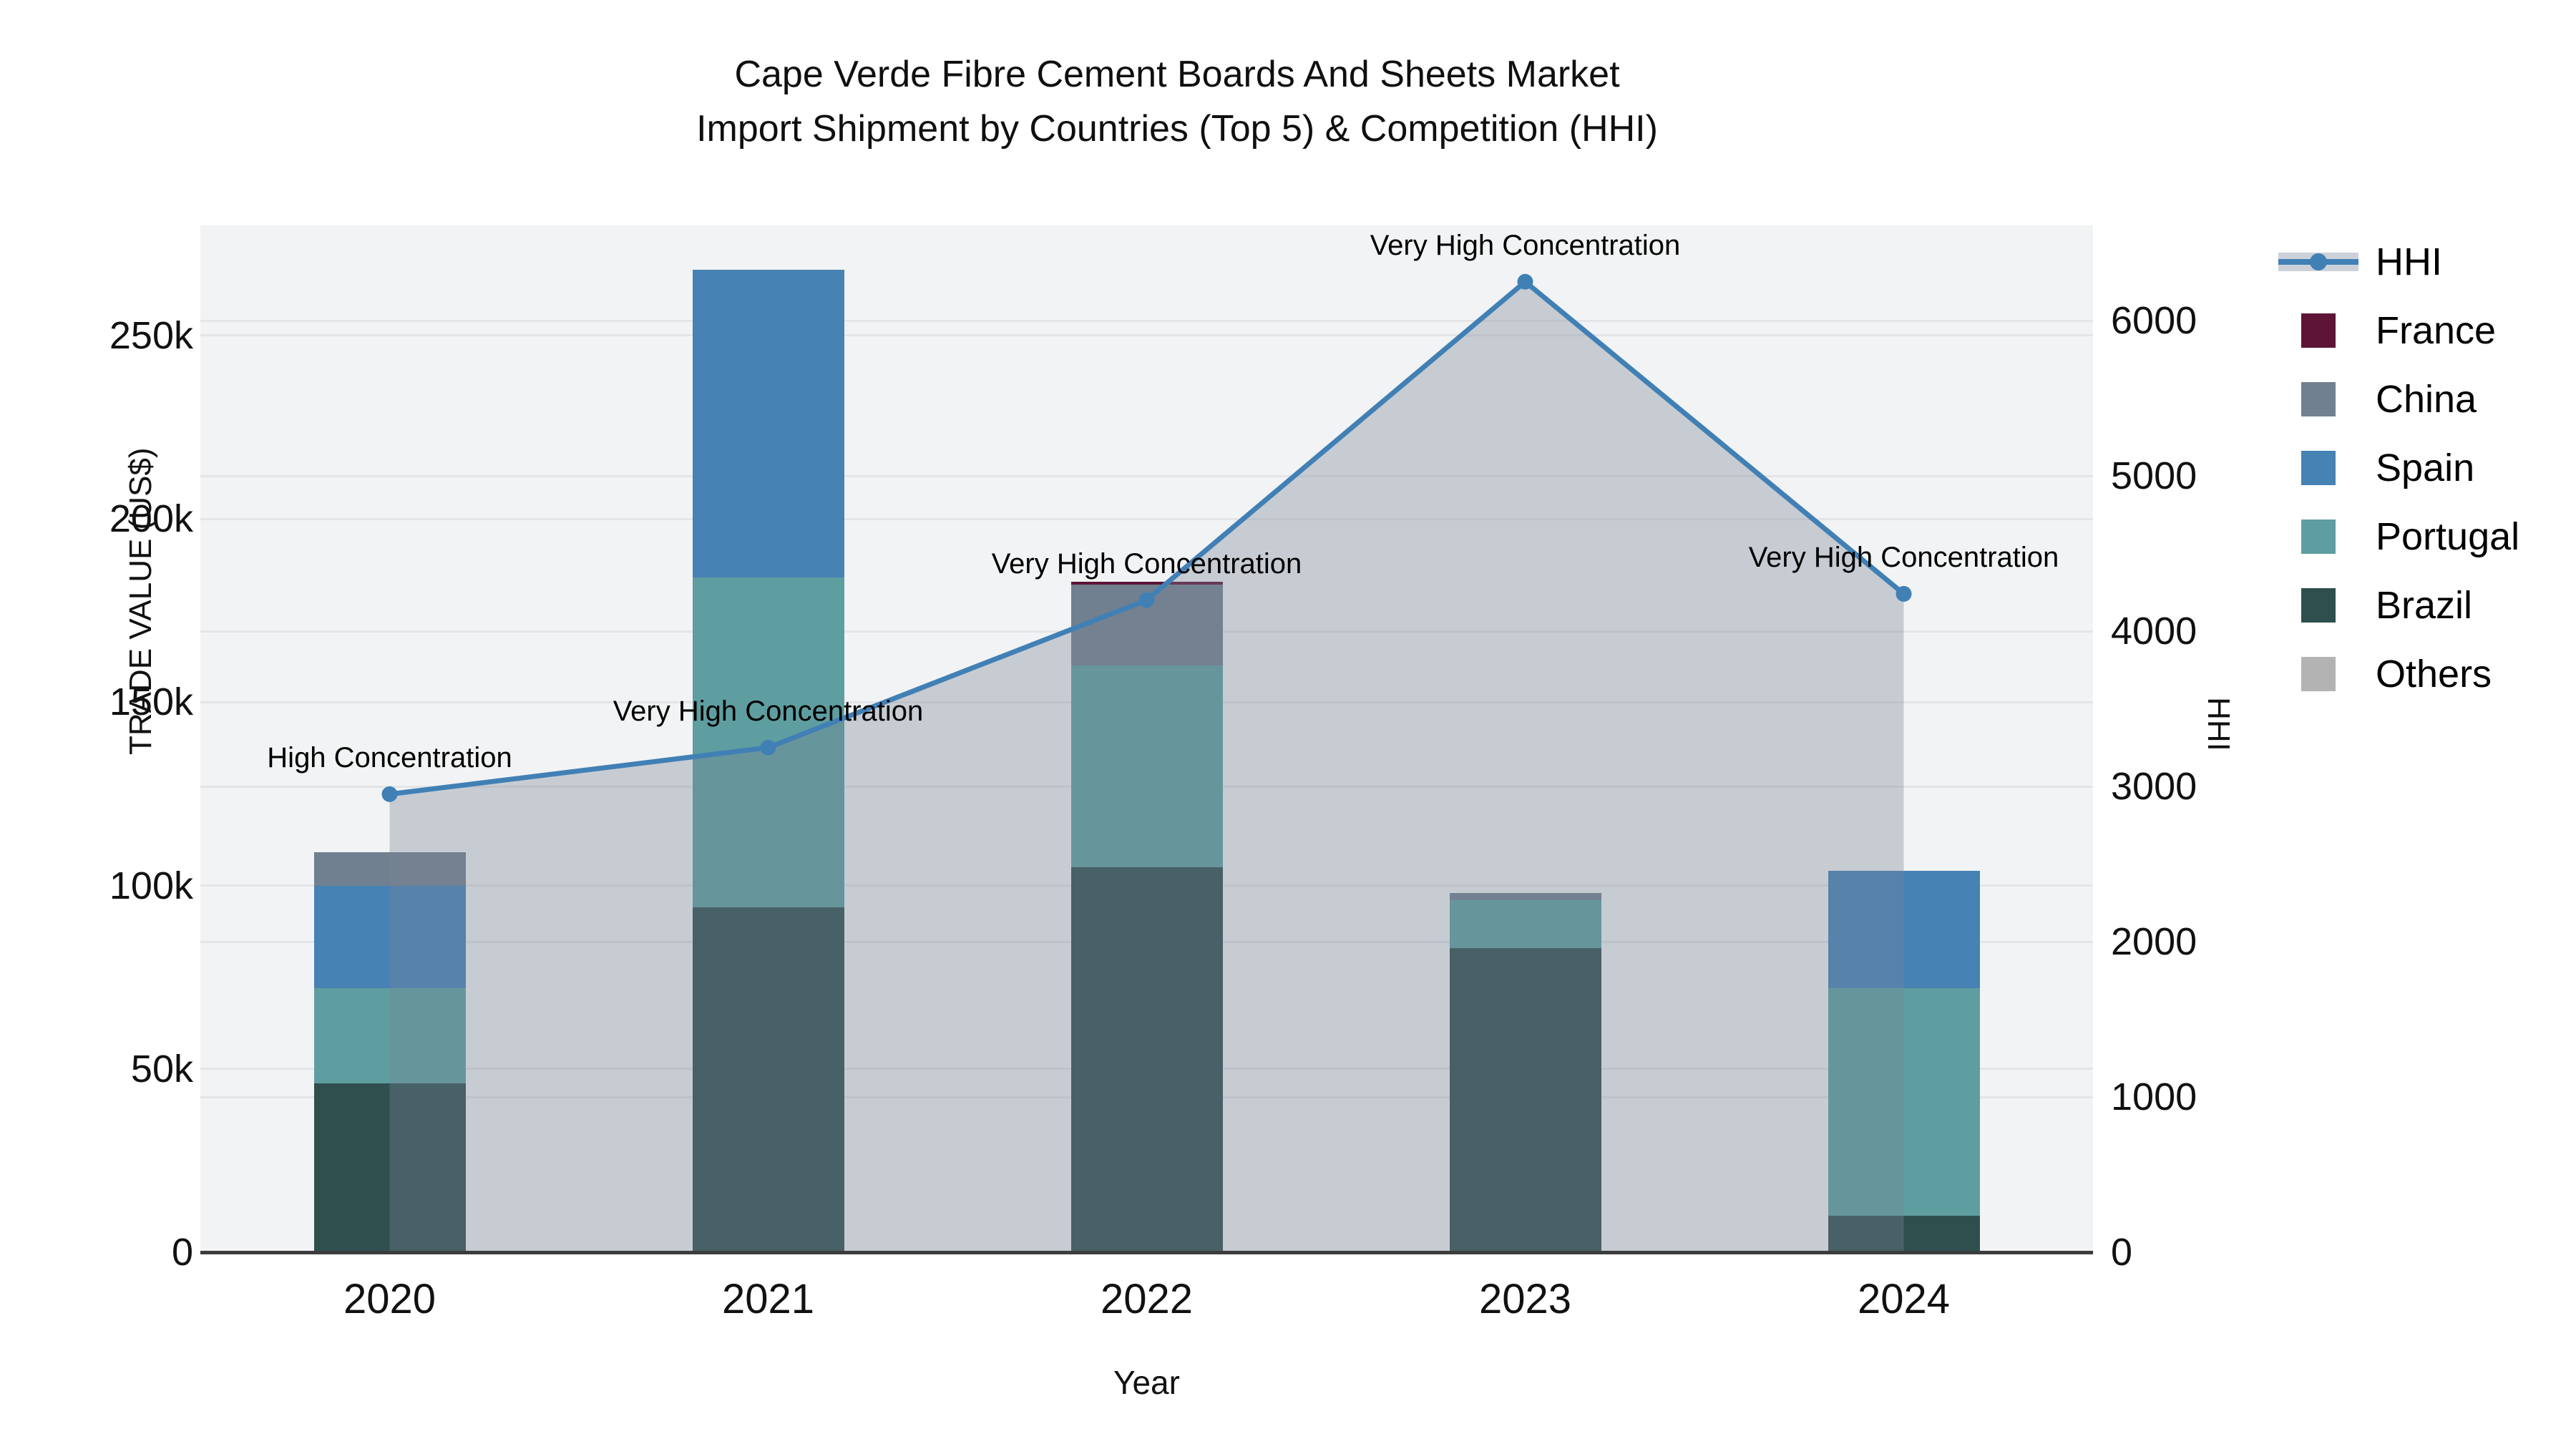 The width and height of the screenshot is (2576, 1449). Describe the element at coordinates (1146, 1252) in the screenshot. I see `x-axis-line` at that location.